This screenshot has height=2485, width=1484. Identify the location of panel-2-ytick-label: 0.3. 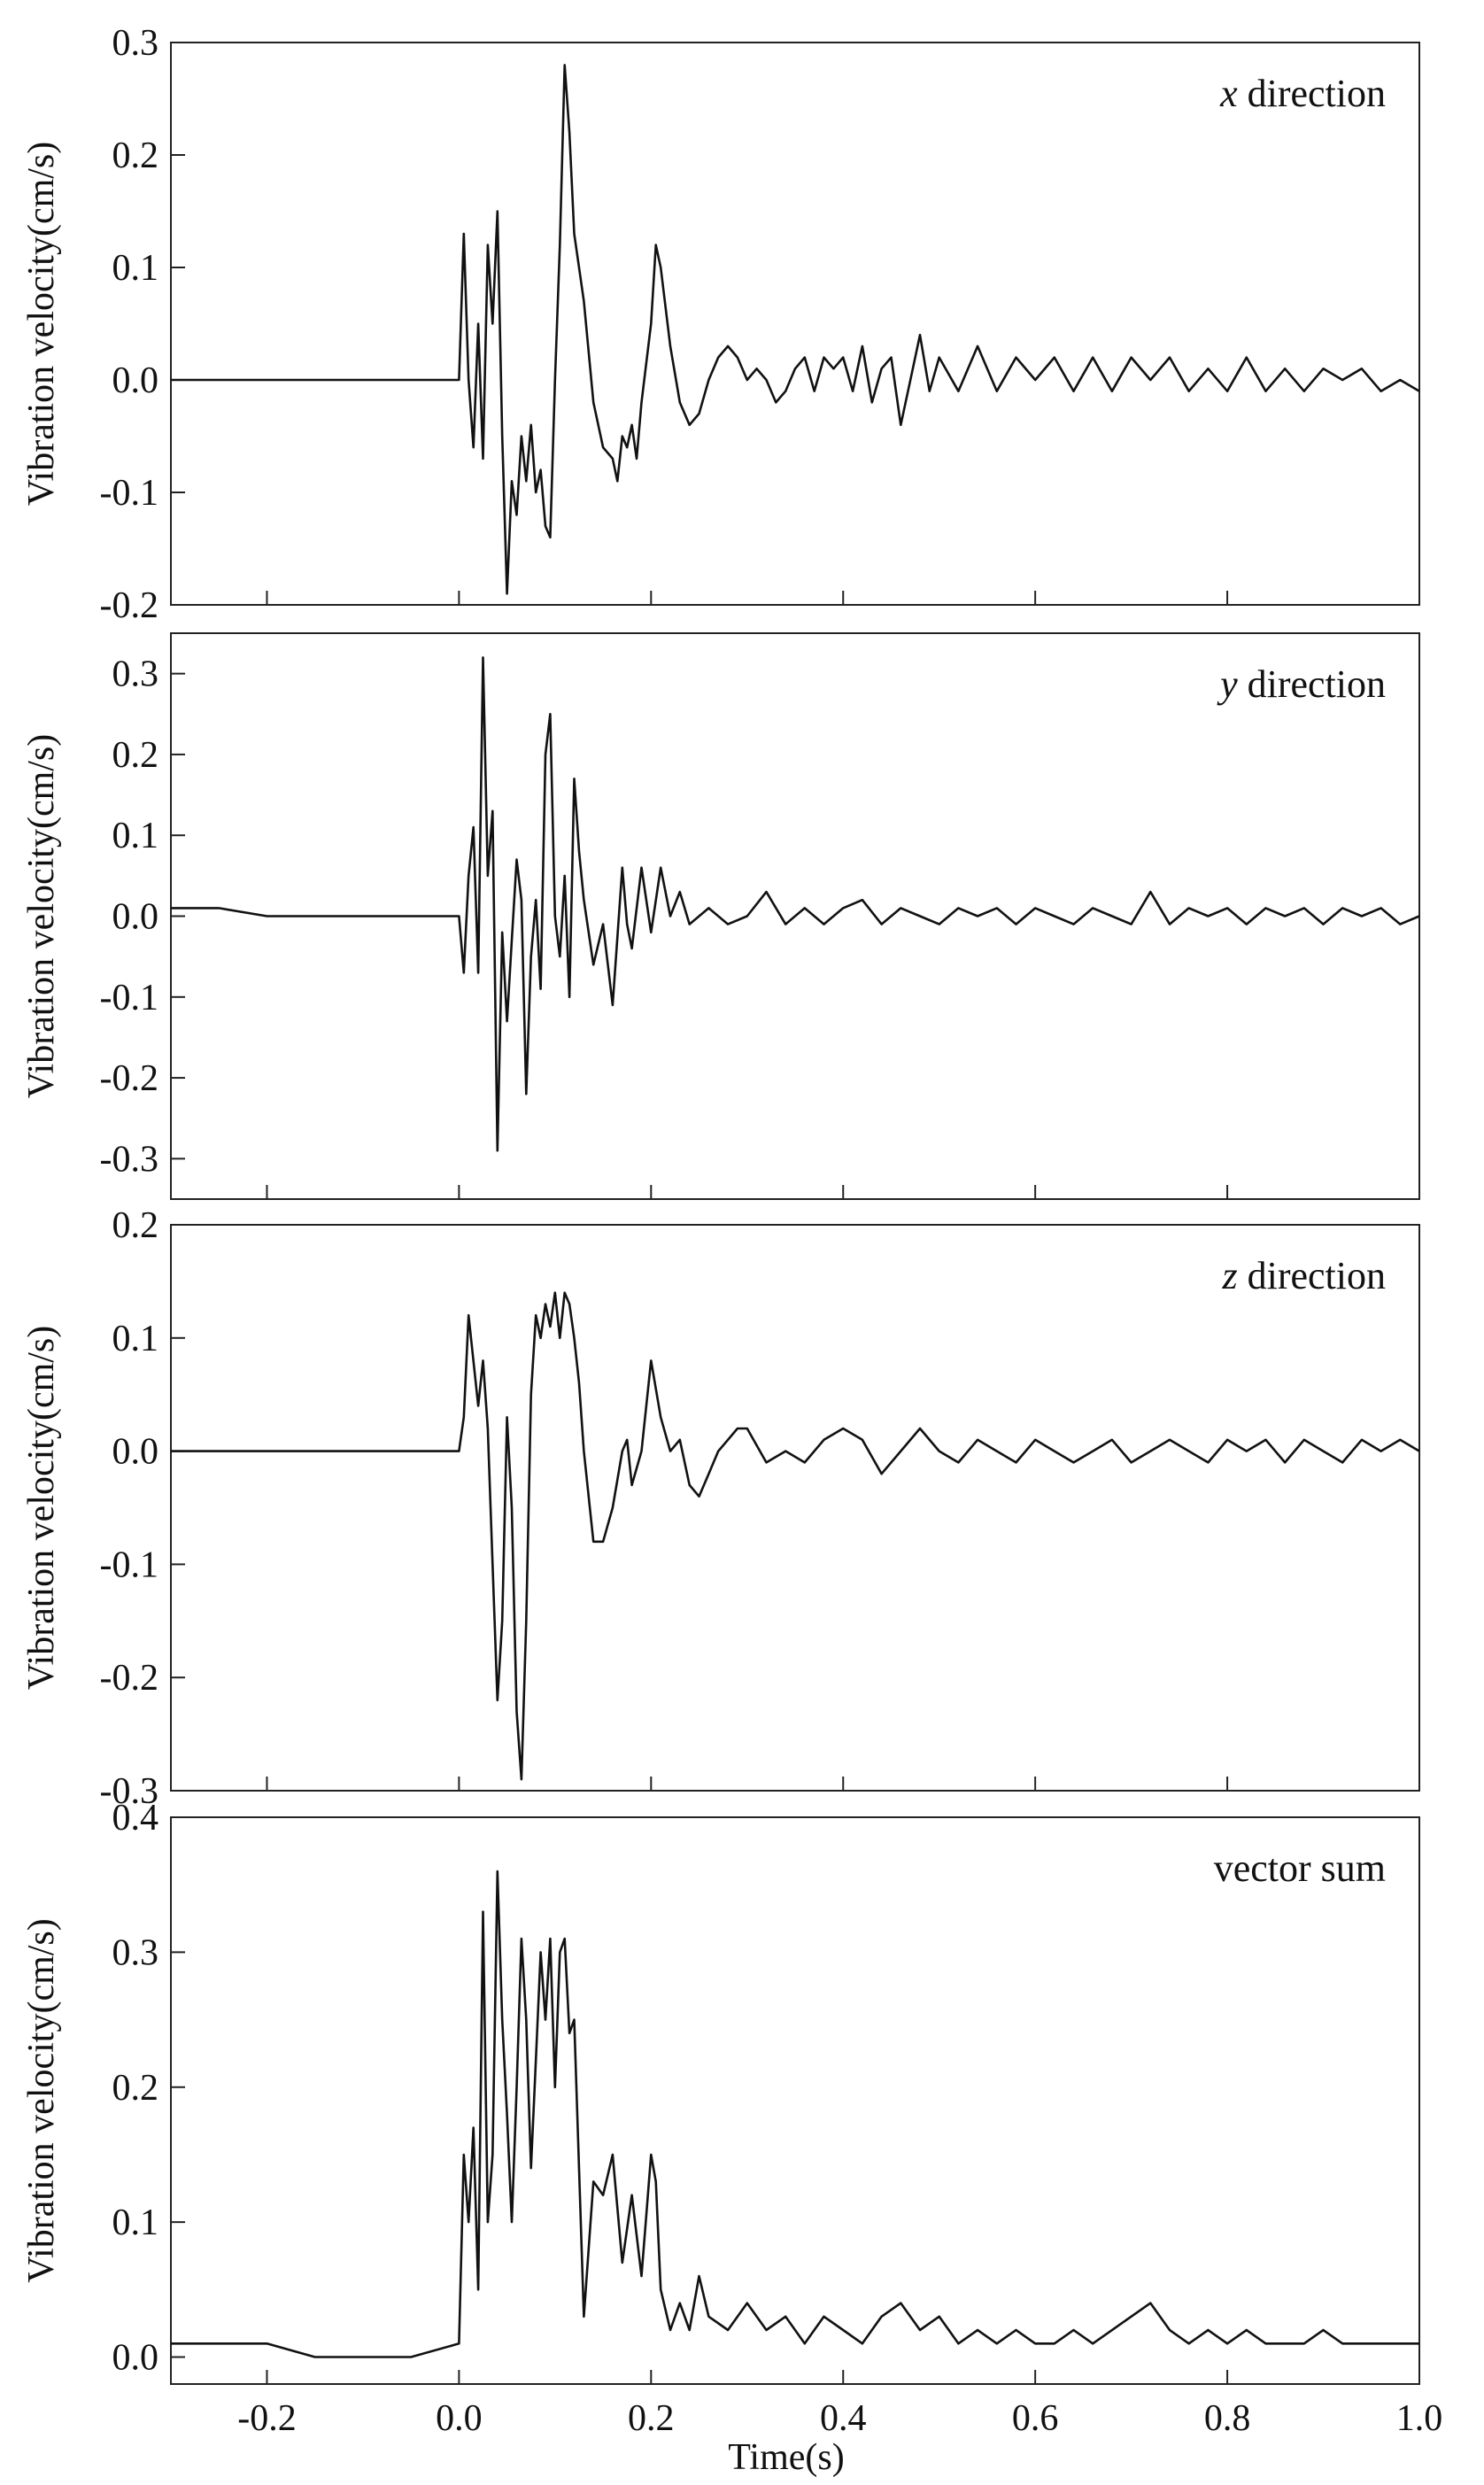
(135, 674).